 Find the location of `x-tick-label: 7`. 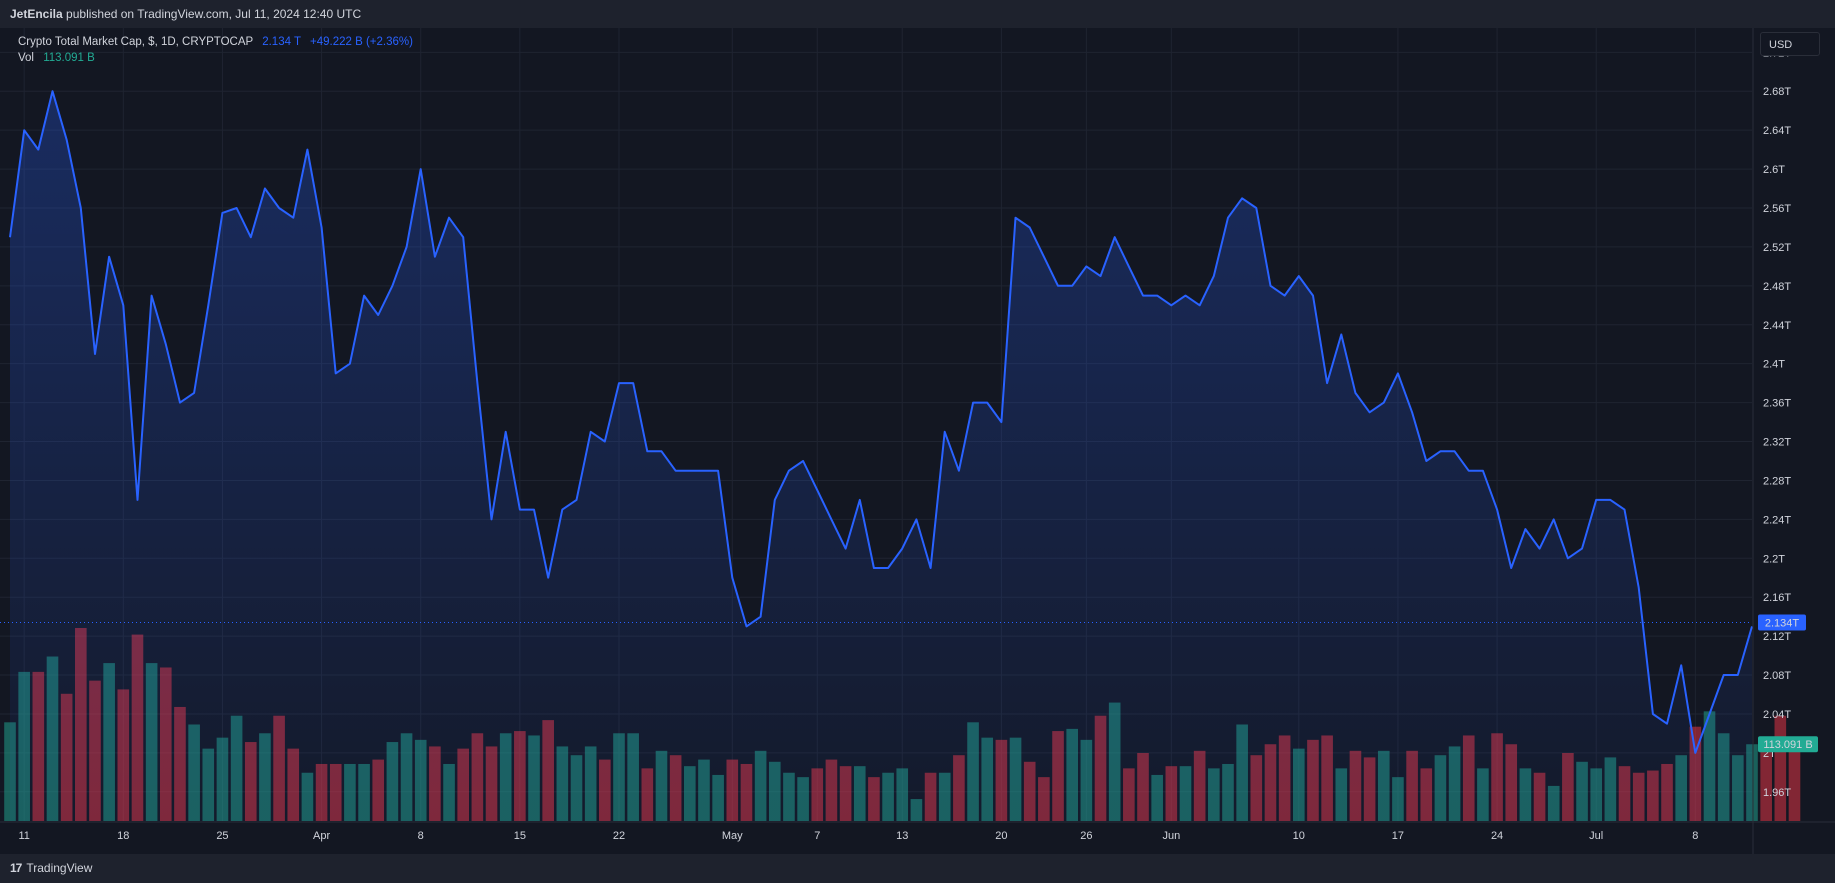

x-tick-label: 7 is located at coordinates (817, 836).